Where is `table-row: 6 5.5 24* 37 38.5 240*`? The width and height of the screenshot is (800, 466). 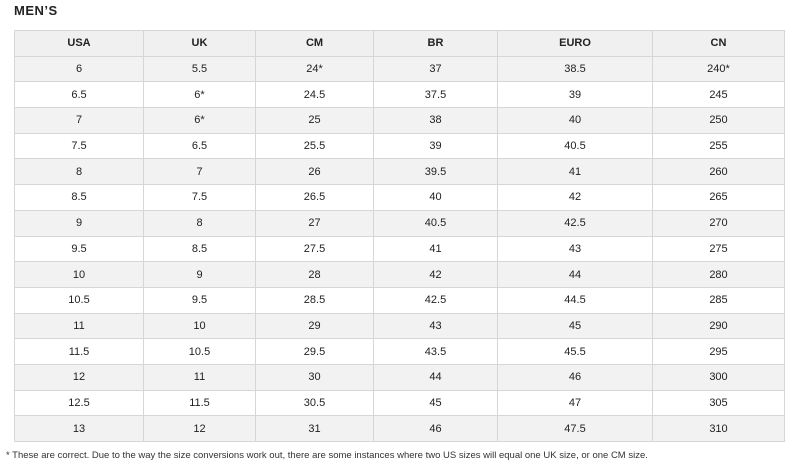
table-row: 6 5.5 24* 37 38.5 240* is located at coordinates (399, 69).